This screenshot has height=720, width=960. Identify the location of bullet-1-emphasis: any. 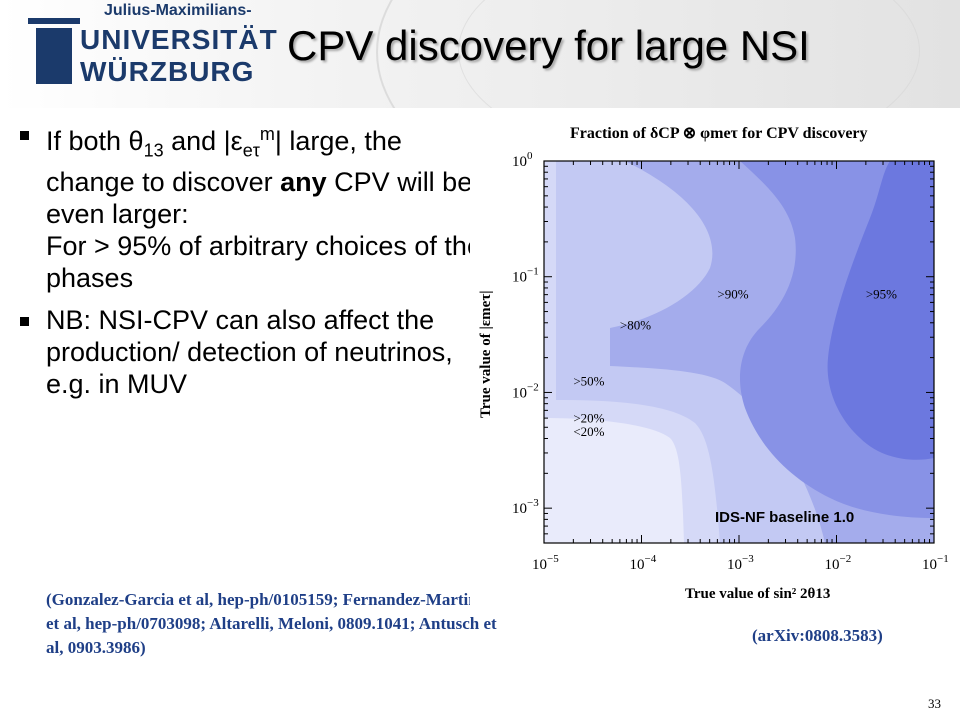
(303, 182).